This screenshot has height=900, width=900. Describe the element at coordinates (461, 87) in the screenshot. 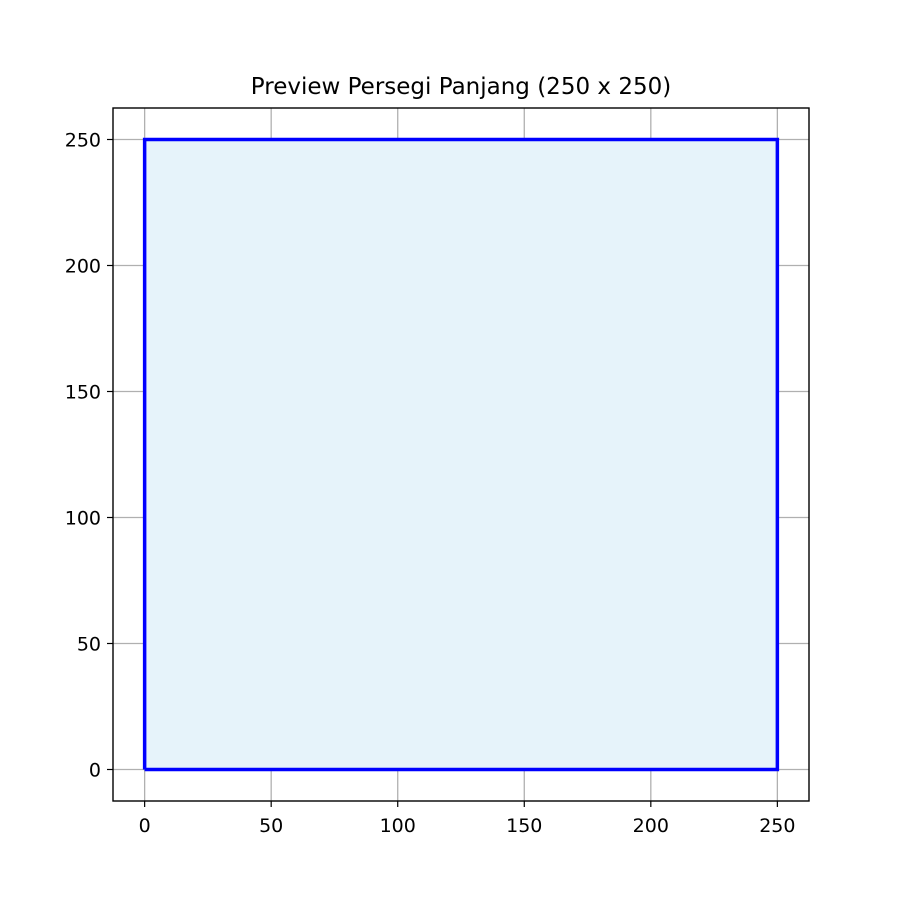

I see `chart-title: Preview Persegi Panjang (250 x 250)` at that location.